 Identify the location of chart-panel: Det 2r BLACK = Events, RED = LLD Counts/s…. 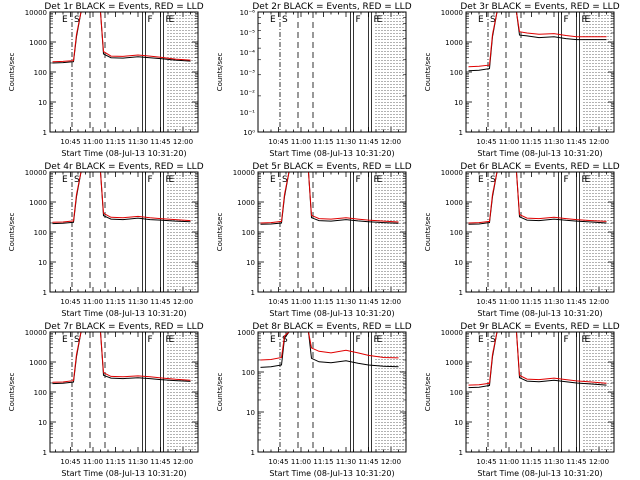
(314, 80).